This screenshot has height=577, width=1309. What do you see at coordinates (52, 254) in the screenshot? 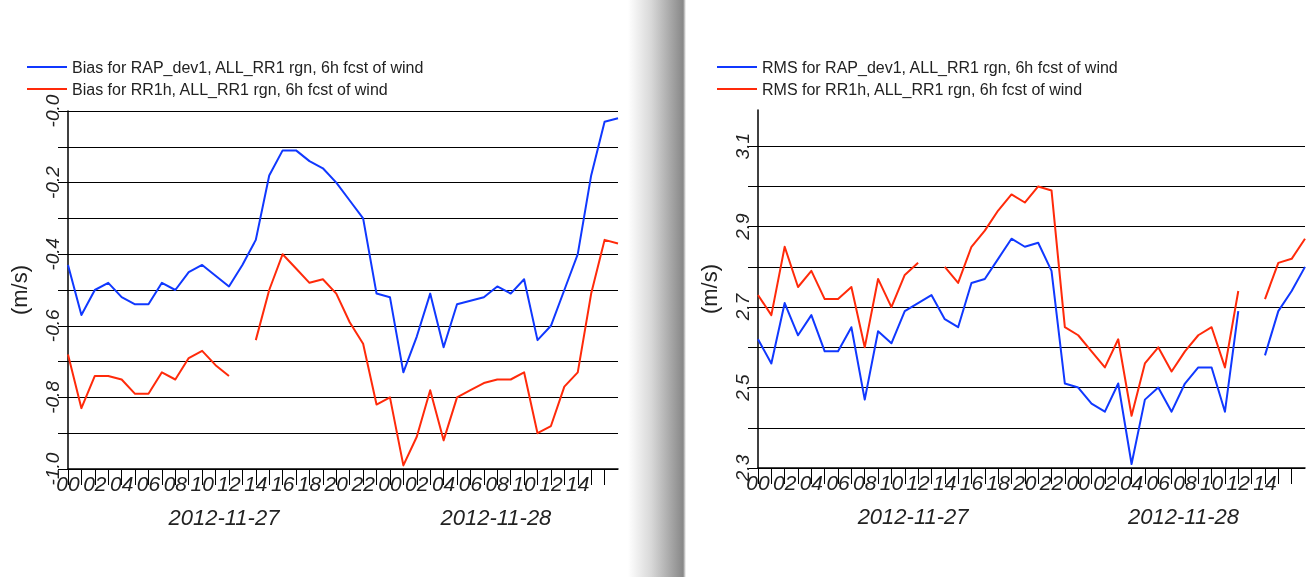
I see `y-tick-label: -0.4` at bounding box center [52, 254].